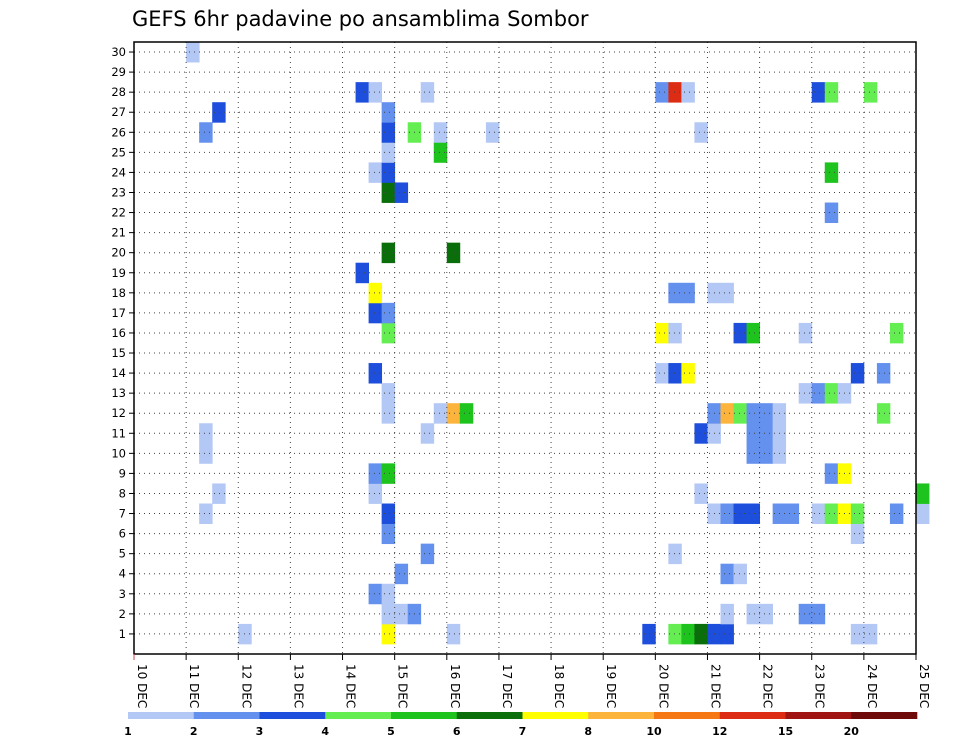 The height and width of the screenshot is (742, 960). What do you see at coordinates (507, 686) in the screenshot?
I see `x-tick-label: 17 DEC` at bounding box center [507, 686].